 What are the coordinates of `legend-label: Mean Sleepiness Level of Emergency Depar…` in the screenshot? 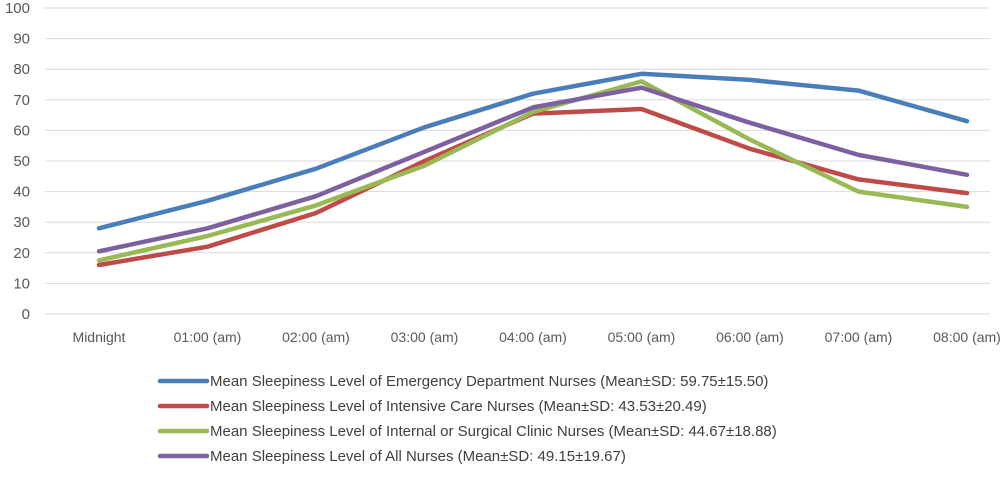 It's located at (489, 381).